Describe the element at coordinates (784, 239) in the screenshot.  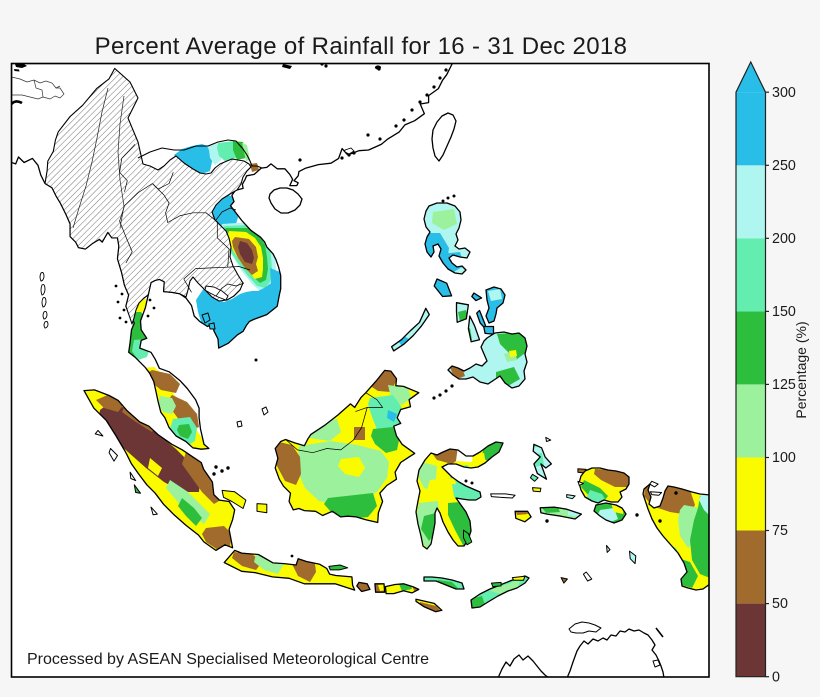
I see `svg-text: 200` at that location.